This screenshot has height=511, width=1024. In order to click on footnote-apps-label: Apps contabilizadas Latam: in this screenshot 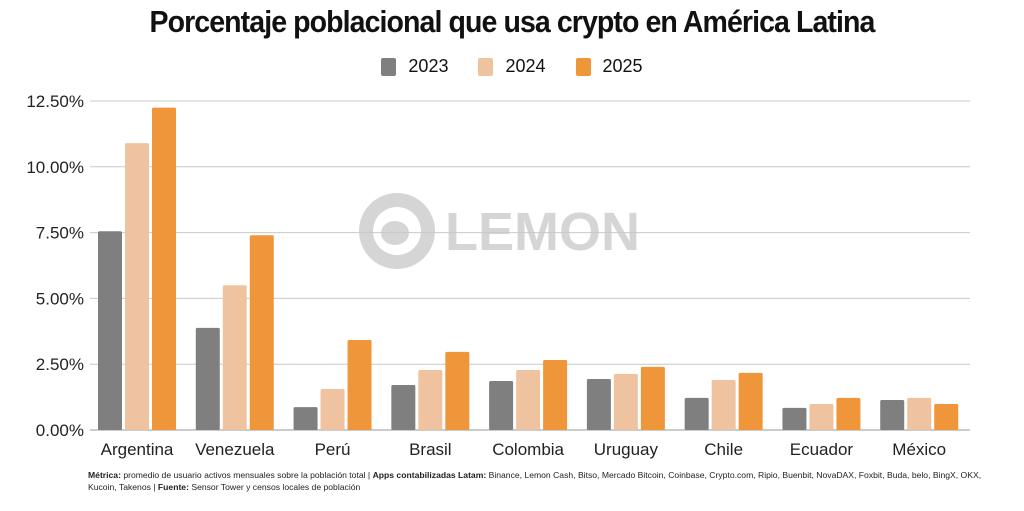, I will do `click(429, 475)`.